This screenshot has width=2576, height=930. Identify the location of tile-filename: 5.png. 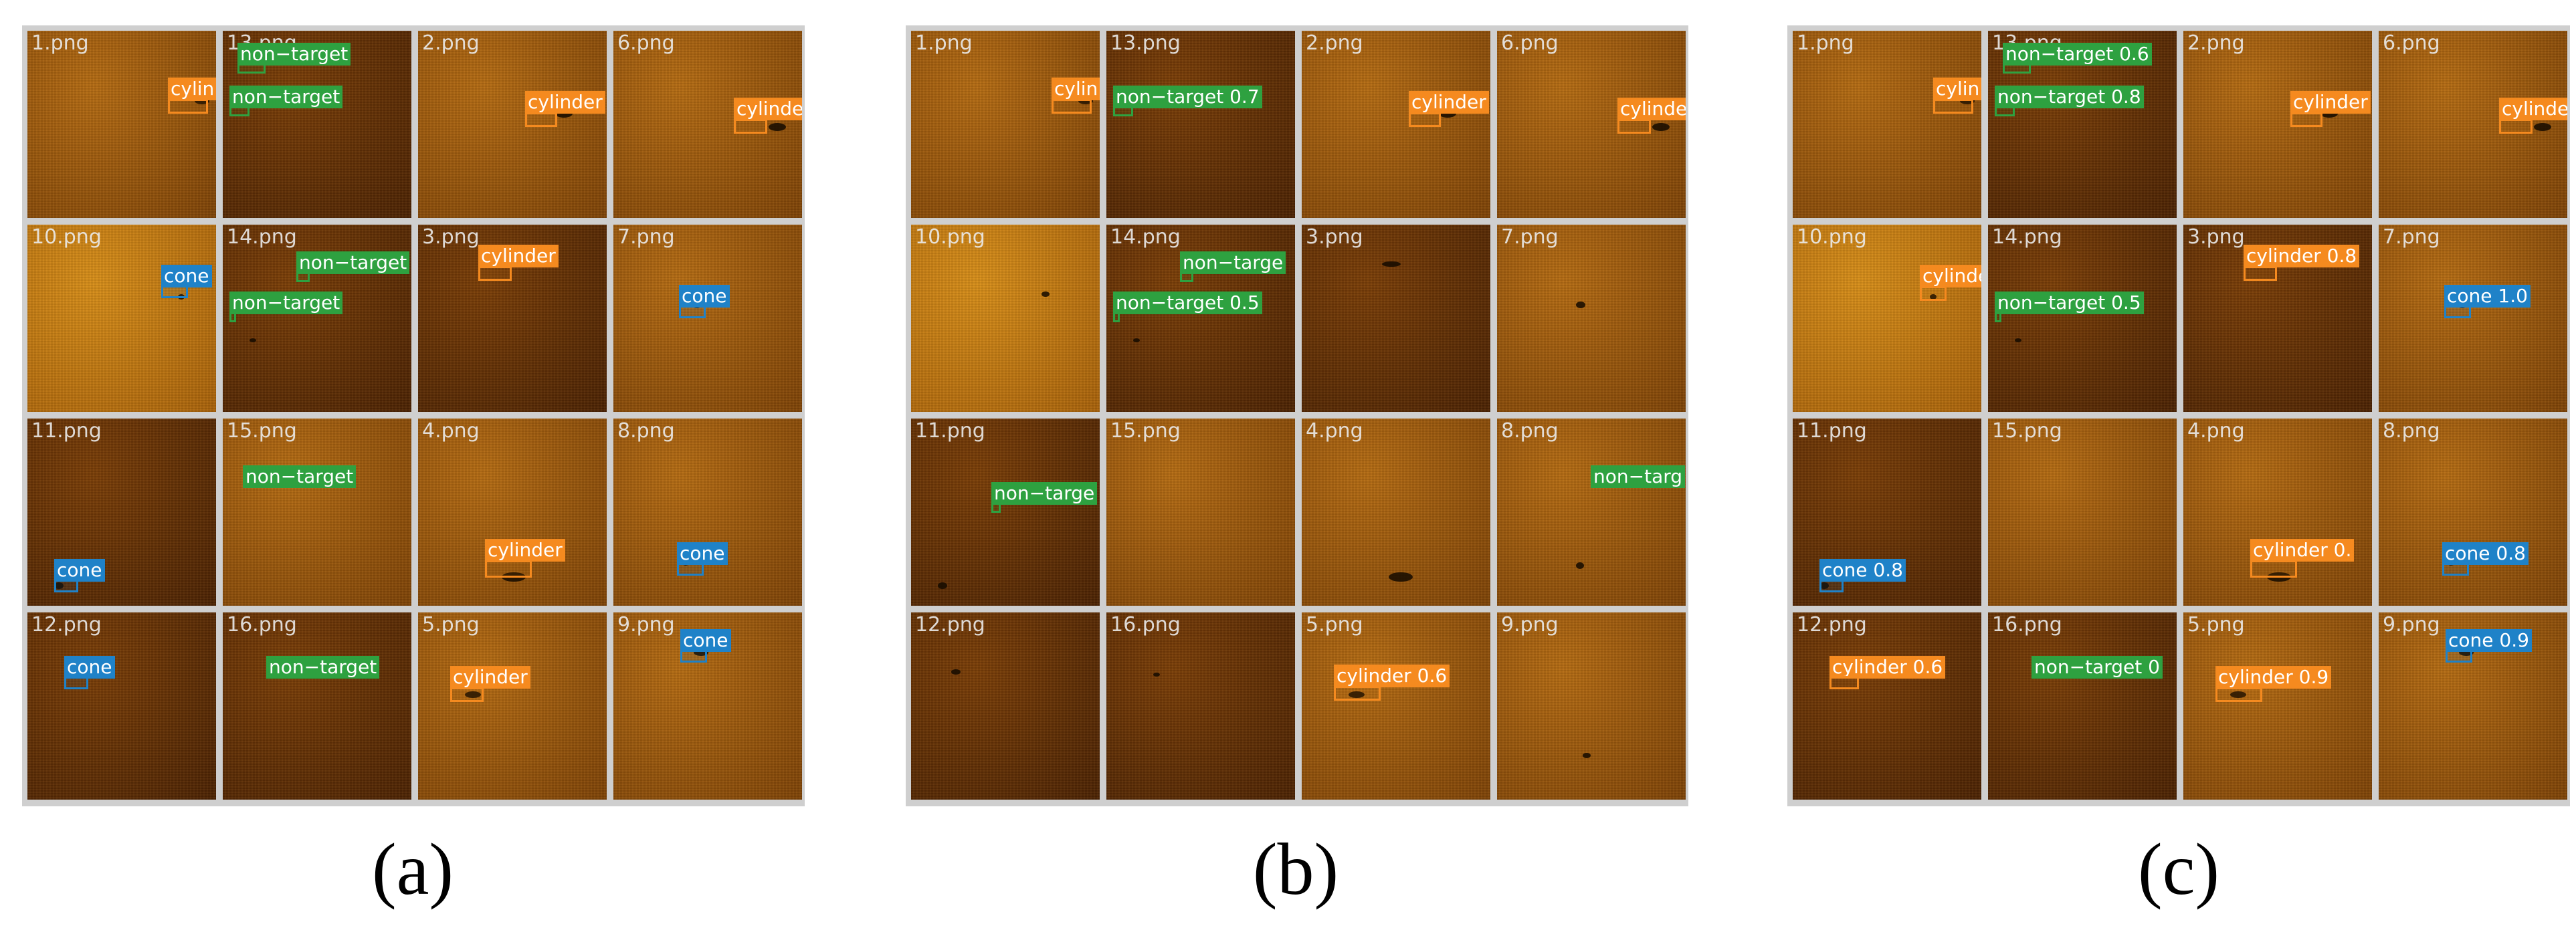
(2216, 624).